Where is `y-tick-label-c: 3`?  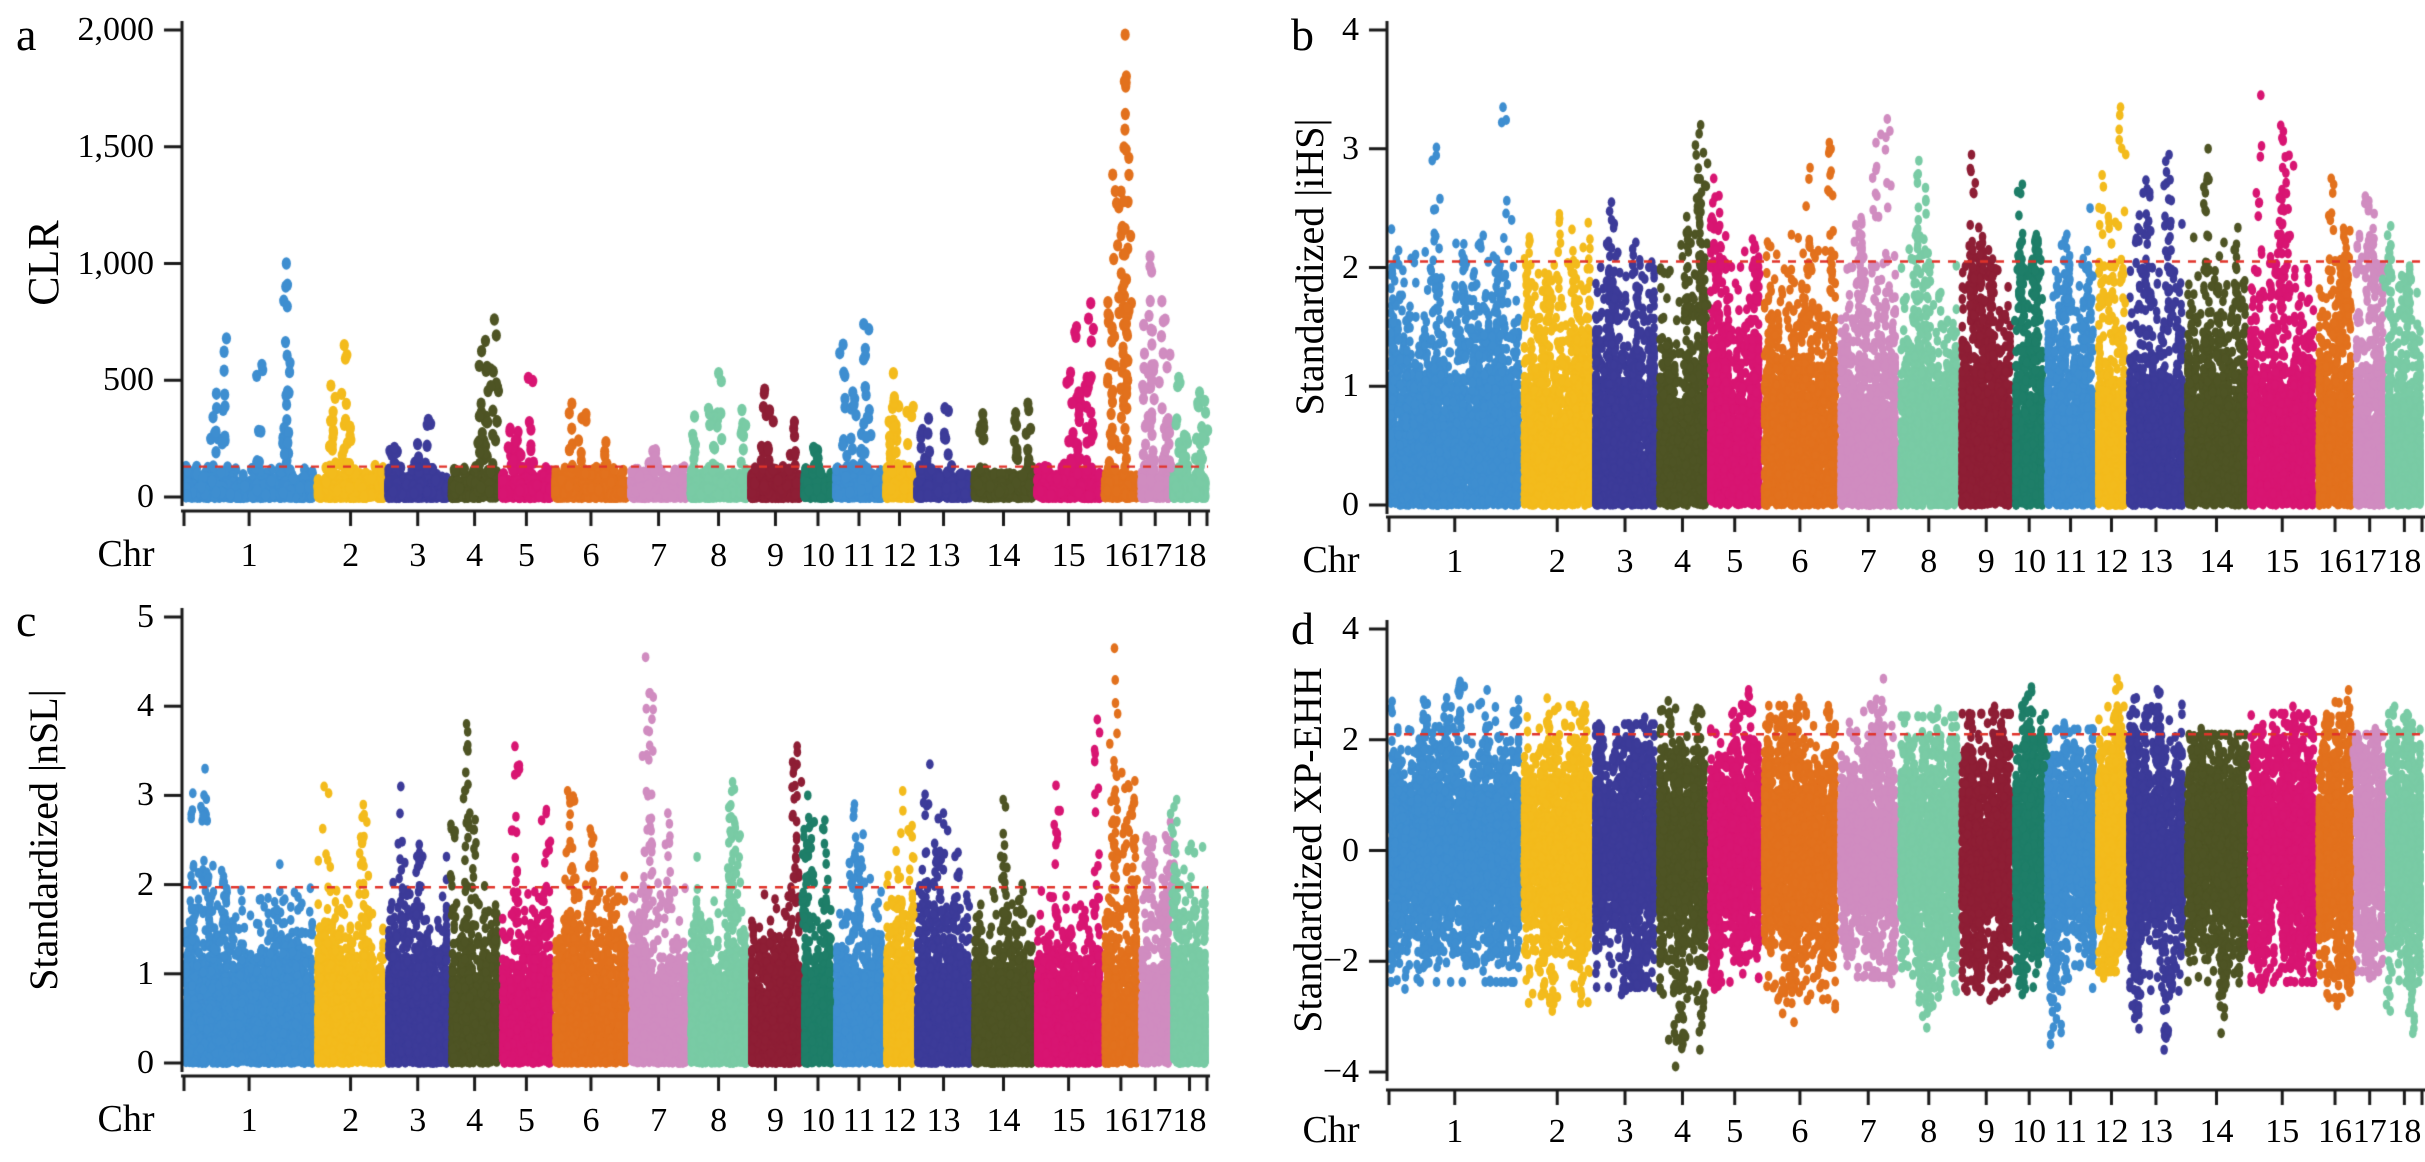 y-tick-label-c: 3 is located at coordinates (145, 795).